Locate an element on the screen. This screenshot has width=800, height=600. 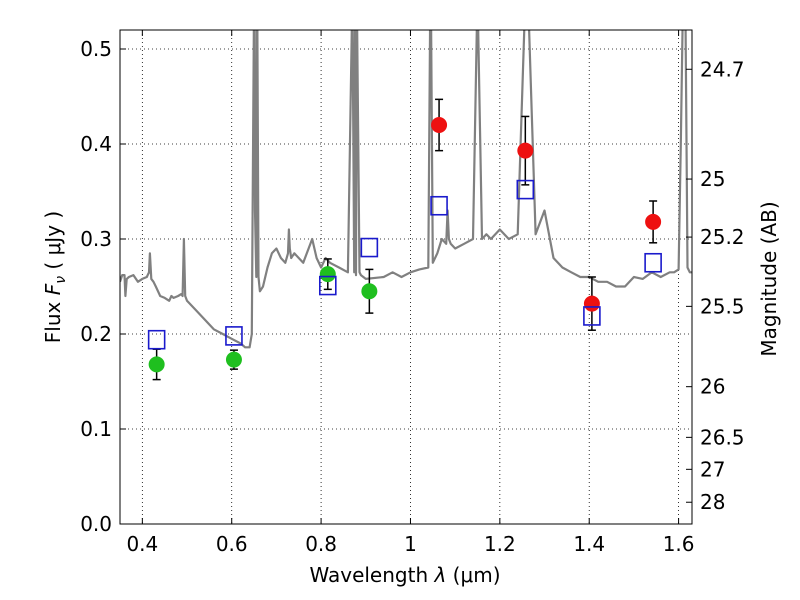
y-axis-label: Flux Fν ( μJy ) is located at coordinates (55, 277).